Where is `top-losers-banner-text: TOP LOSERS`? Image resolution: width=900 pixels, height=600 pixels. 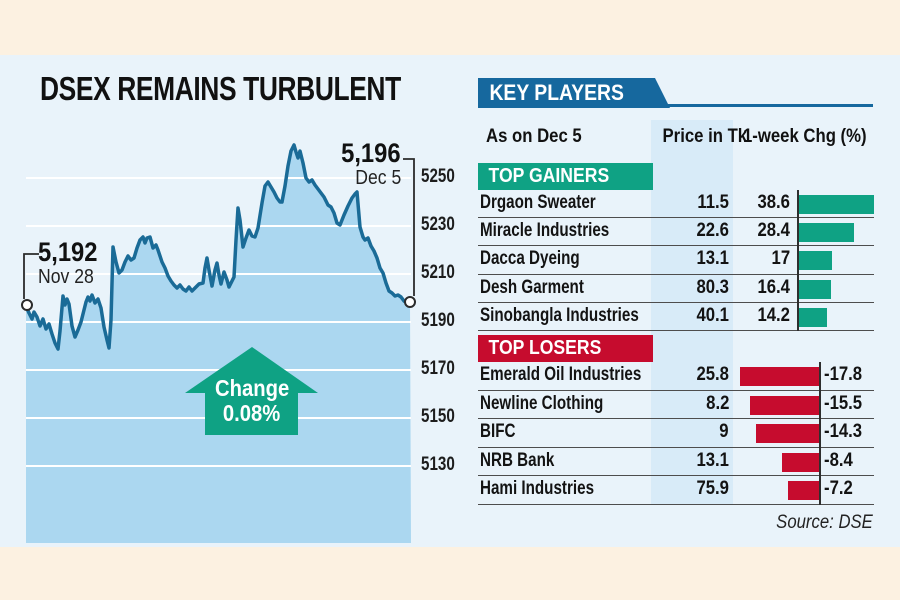
top-losers-banner-text: TOP LOSERS is located at coordinates (545, 348).